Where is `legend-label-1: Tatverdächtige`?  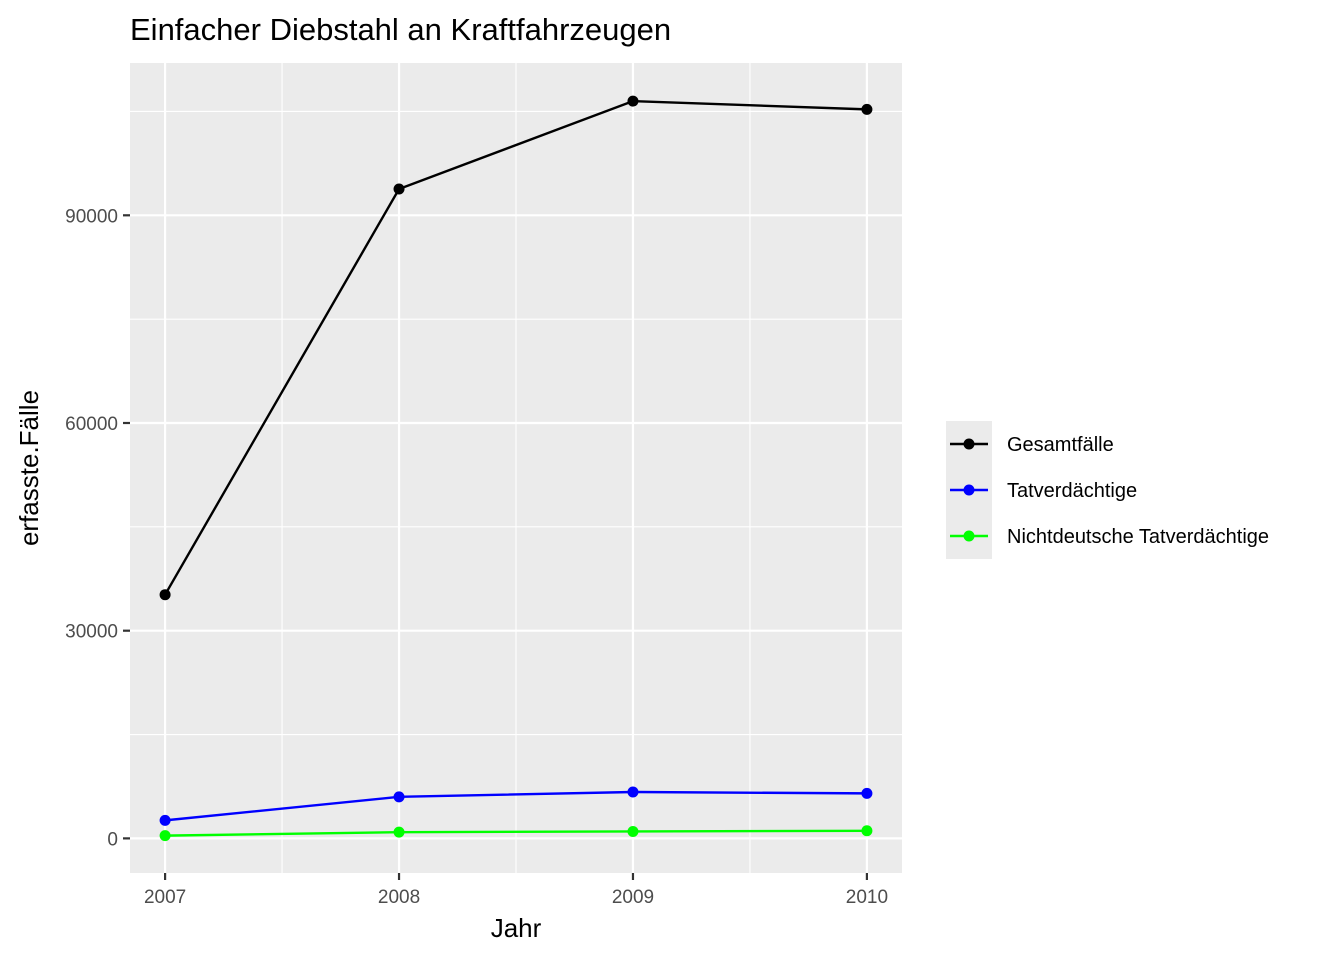 legend-label-1: Tatverdächtige is located at coordinates (1072, 491).